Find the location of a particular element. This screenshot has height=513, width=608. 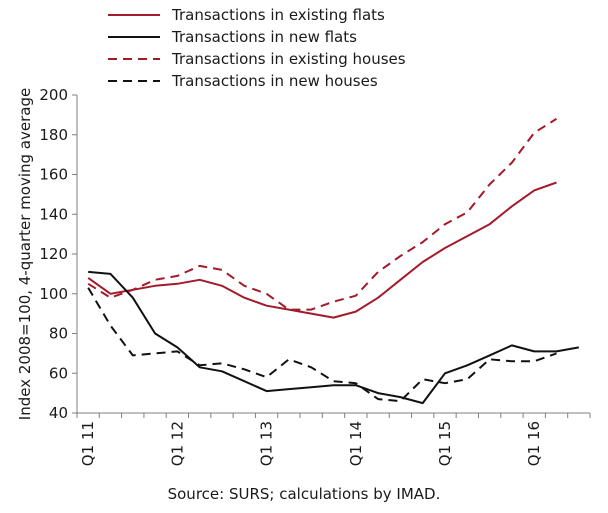

x-tick-label: Q1 13 is located at coordinates (267, 443).